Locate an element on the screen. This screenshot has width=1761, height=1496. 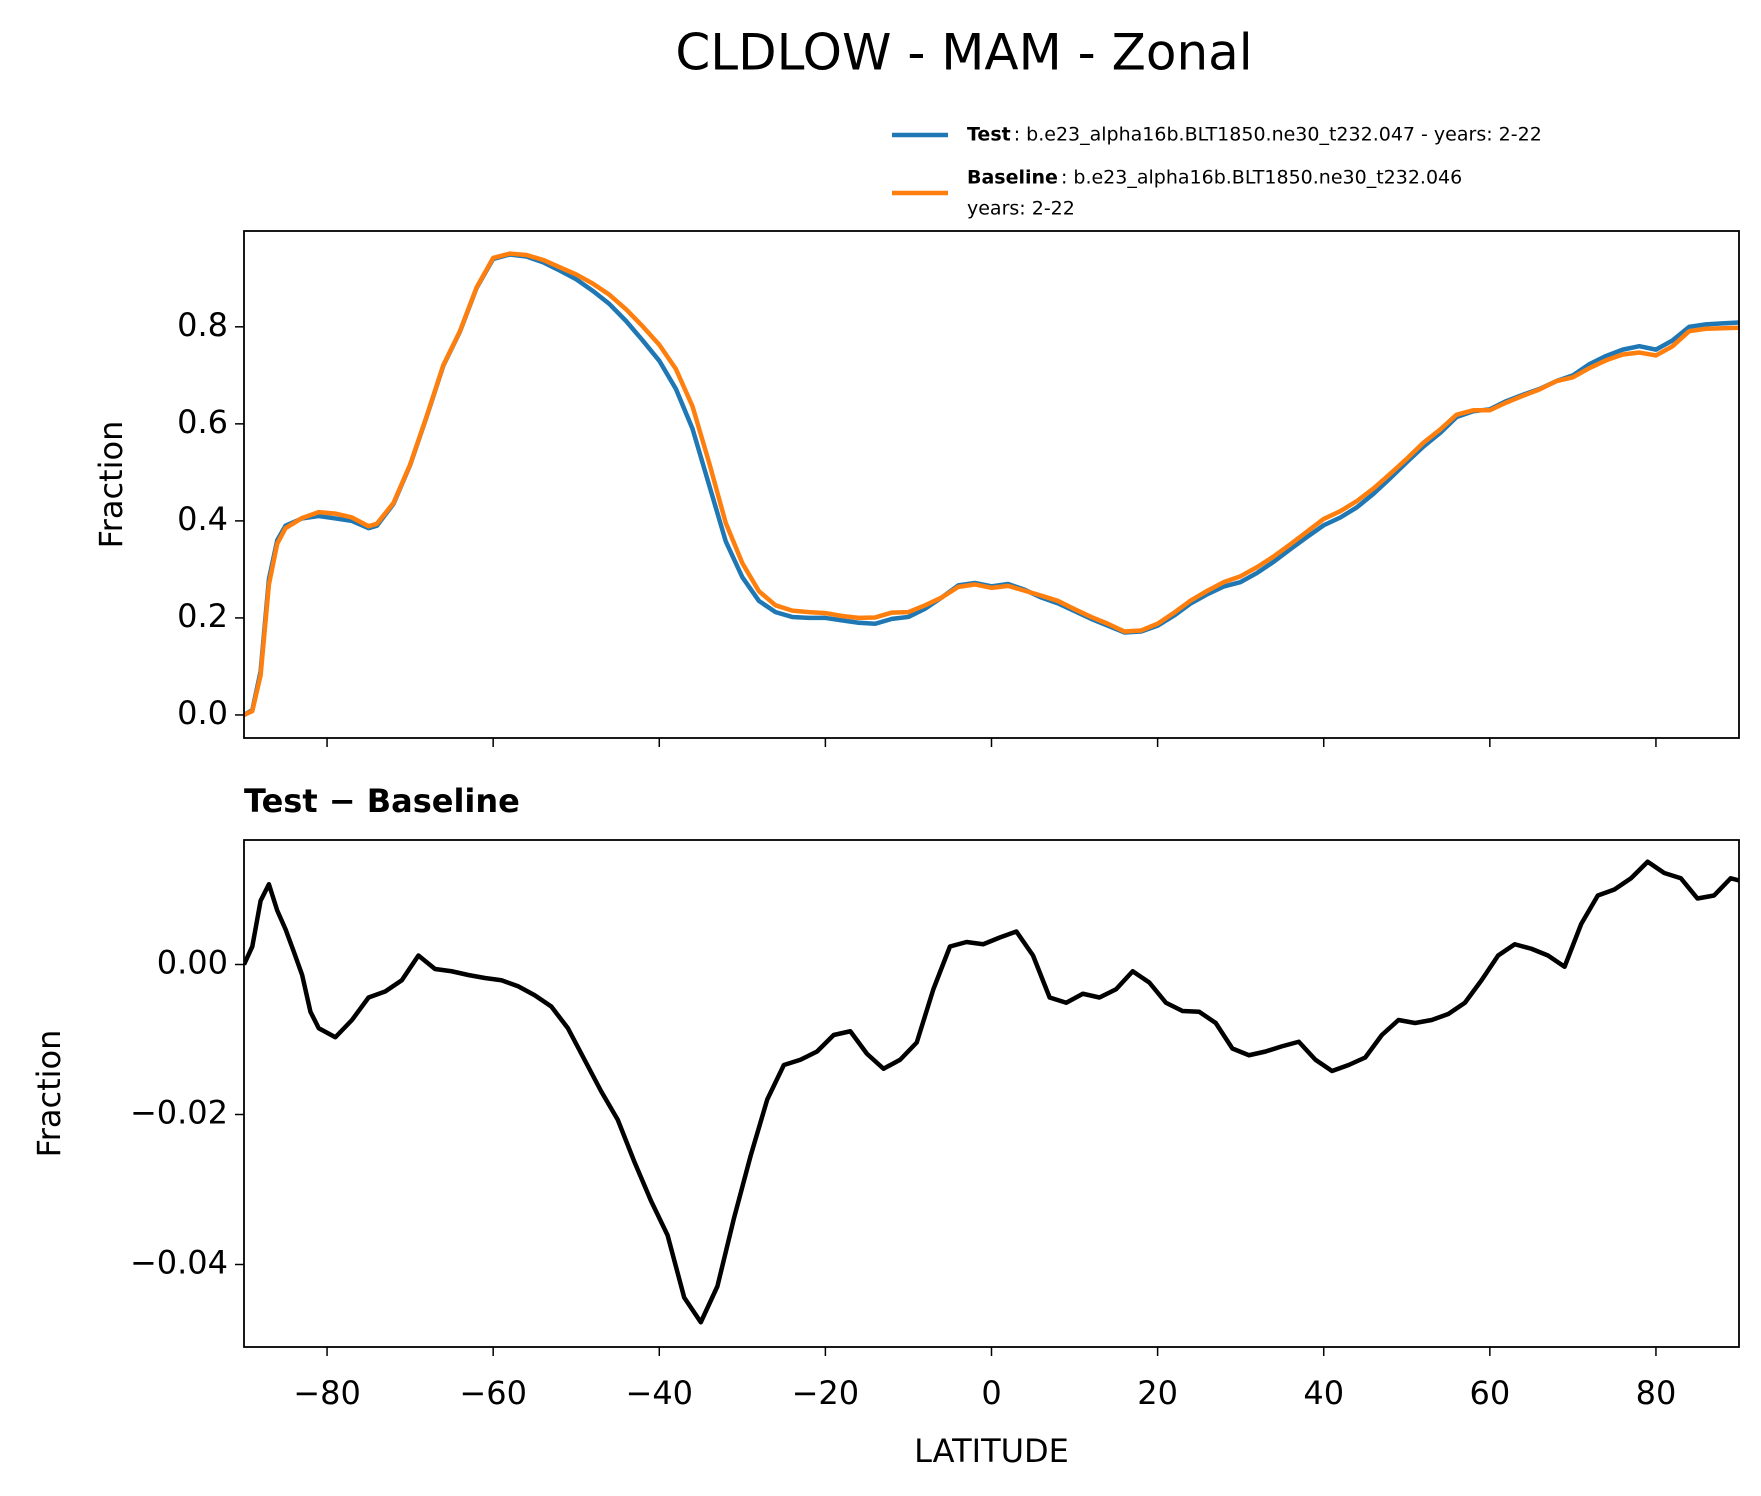
x-tick-label: −80 is located at coordinates (327, 1393).